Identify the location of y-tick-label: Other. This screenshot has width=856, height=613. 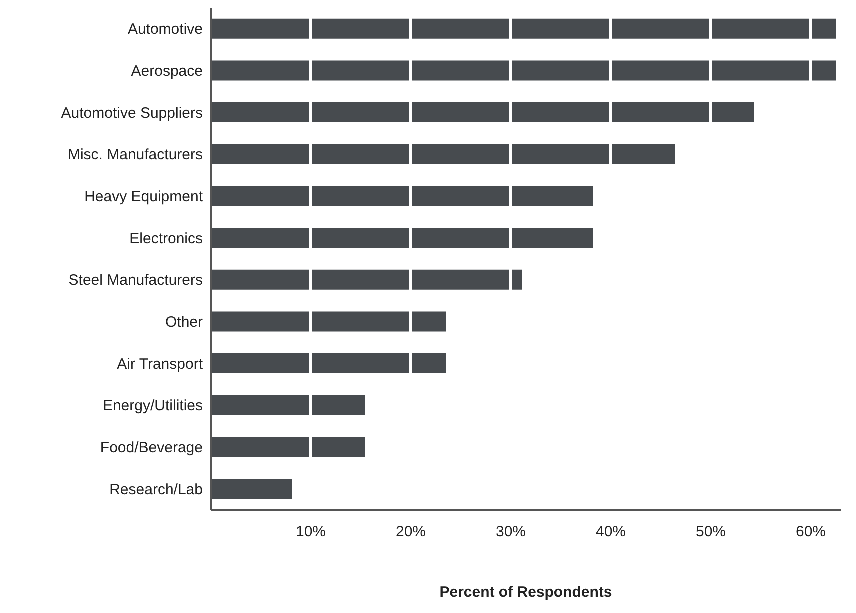
(184, 323).